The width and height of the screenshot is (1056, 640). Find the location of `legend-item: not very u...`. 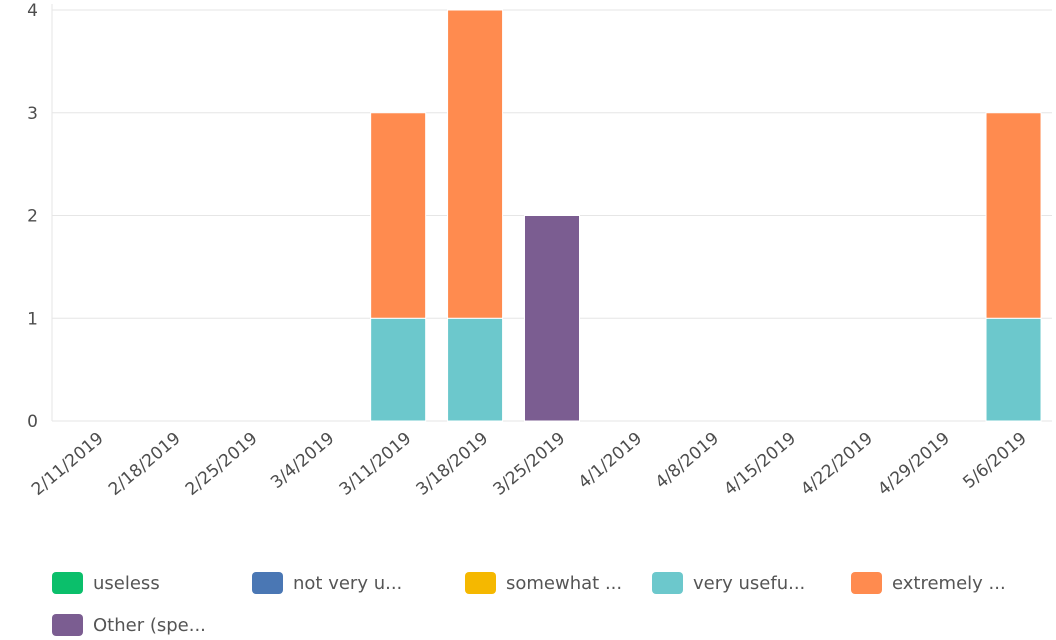

legend-item: not very u... is located at coordinates (327, 583).